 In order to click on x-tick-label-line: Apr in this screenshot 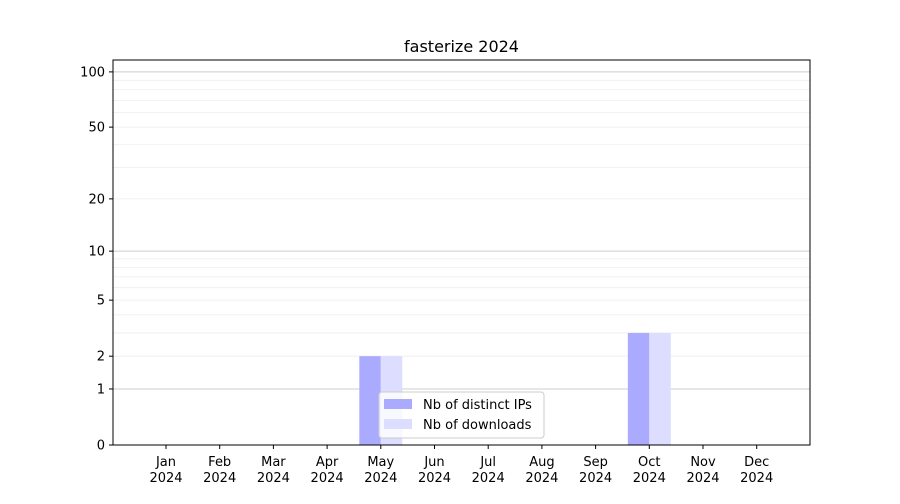, I will do `click(327, 462)`.